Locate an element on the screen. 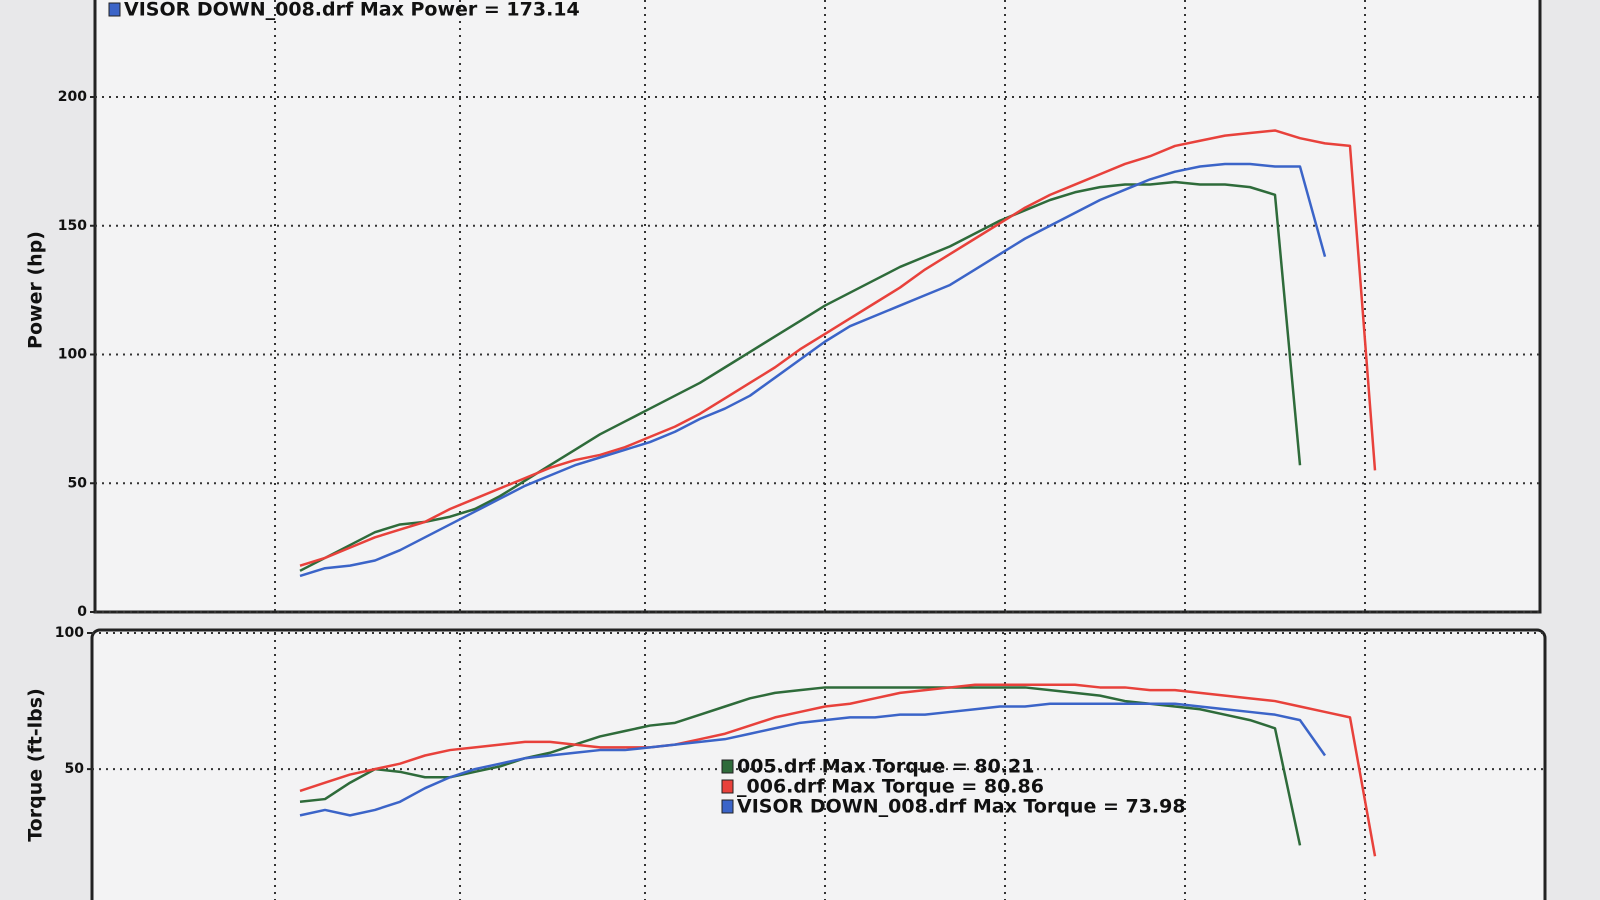 Image resolution: width=1600 pixels, height=900 pixels. y-axis-label: Torque (ft-lbs) is located at coordinates (36, 765).